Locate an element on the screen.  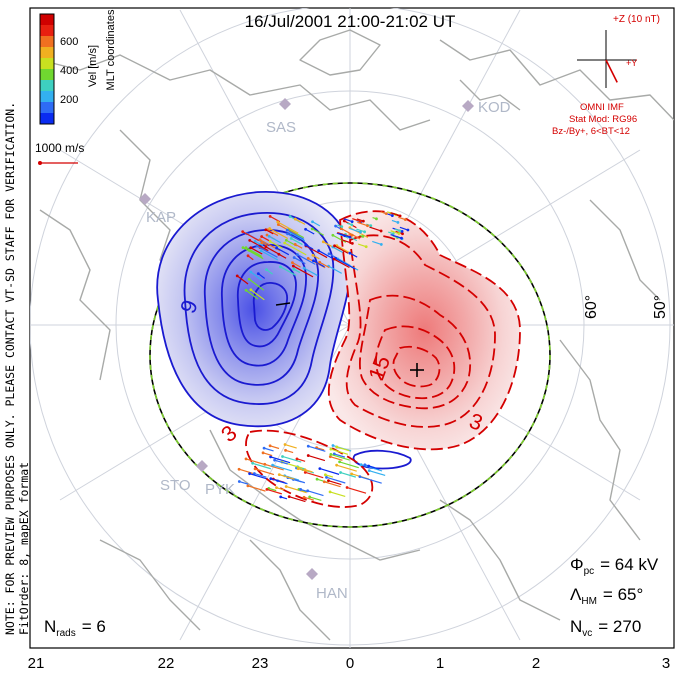
colorbar-frame is located at coordinates (47, 69).